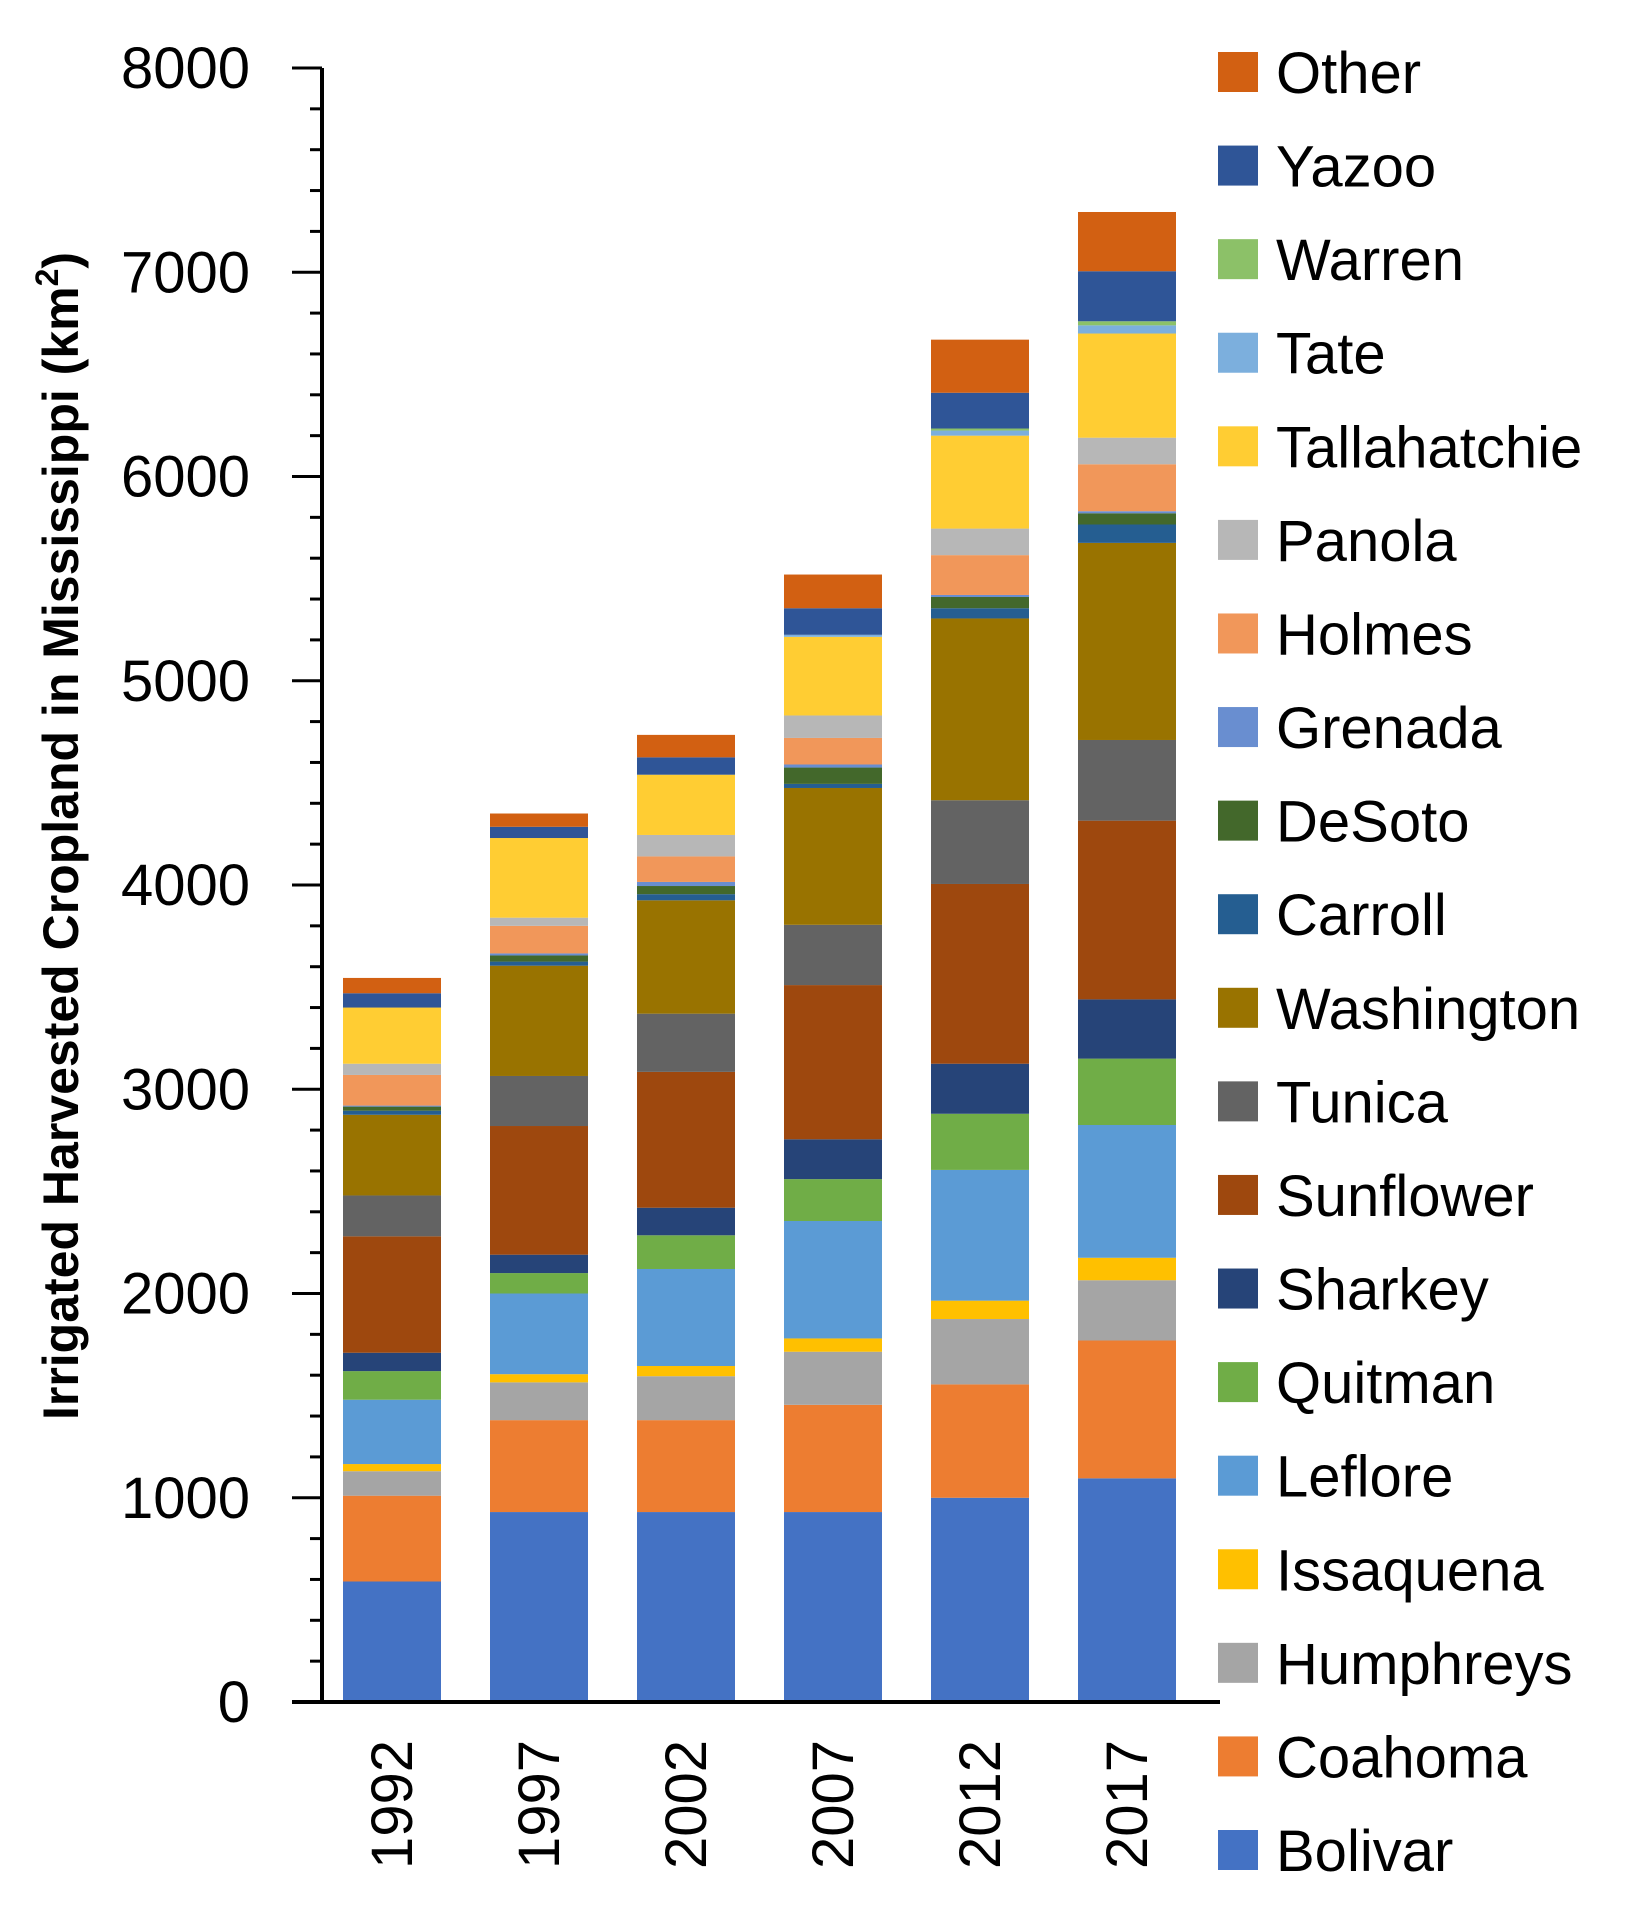 The image size is (1644, 1913). Describe the element at coordinates (1127, 910) in the screenshot. I see `bar-segment-sunflower-2017` at that location.